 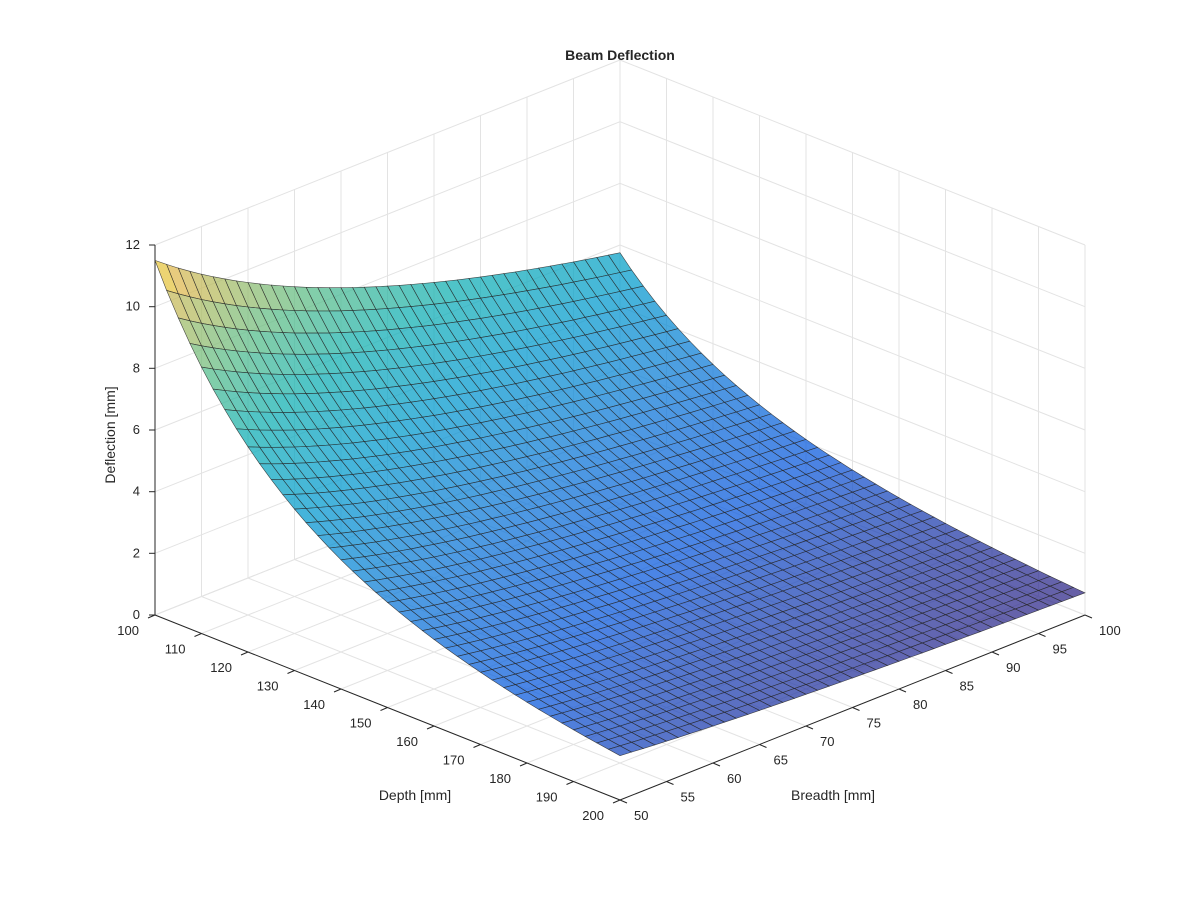 I want to click on z-tick-label: 2, so click(x=136, y=552).